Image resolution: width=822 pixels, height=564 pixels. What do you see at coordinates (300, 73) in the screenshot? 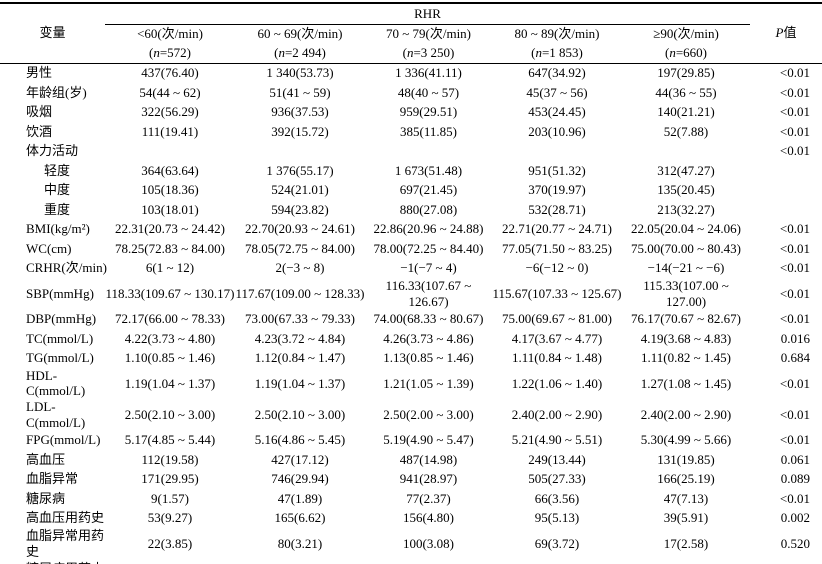
I see `cell-value: 1 340(53.73)` at bounding box center [300, 73].